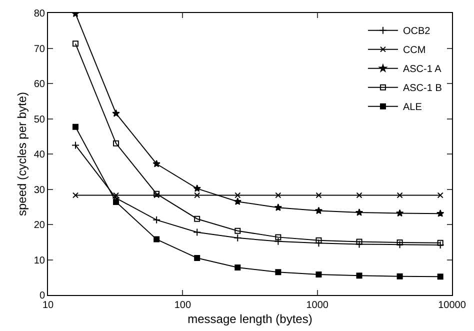  What do you see at coordinates (422, 70) in the screenshot?
I see `legend-label: ASC-1 A` at bounding box center [422, 70].